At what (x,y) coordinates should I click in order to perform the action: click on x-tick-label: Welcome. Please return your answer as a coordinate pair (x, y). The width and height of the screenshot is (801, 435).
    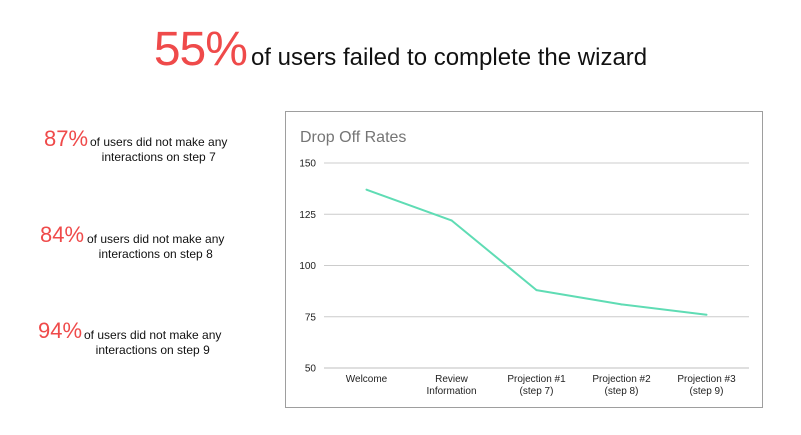
    Looking at the image, I should click on (367, 379).